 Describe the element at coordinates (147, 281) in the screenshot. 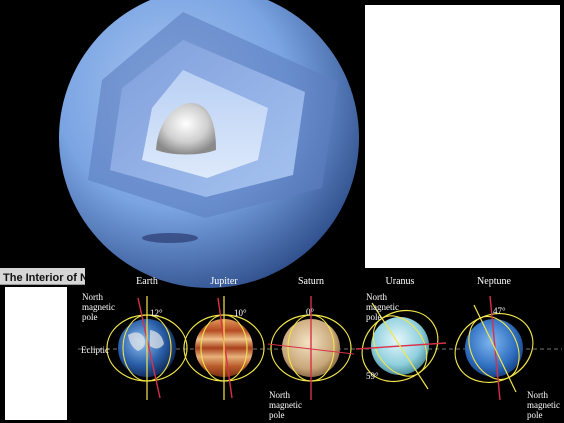

I see `planet-label-earth: Earth` at that location.